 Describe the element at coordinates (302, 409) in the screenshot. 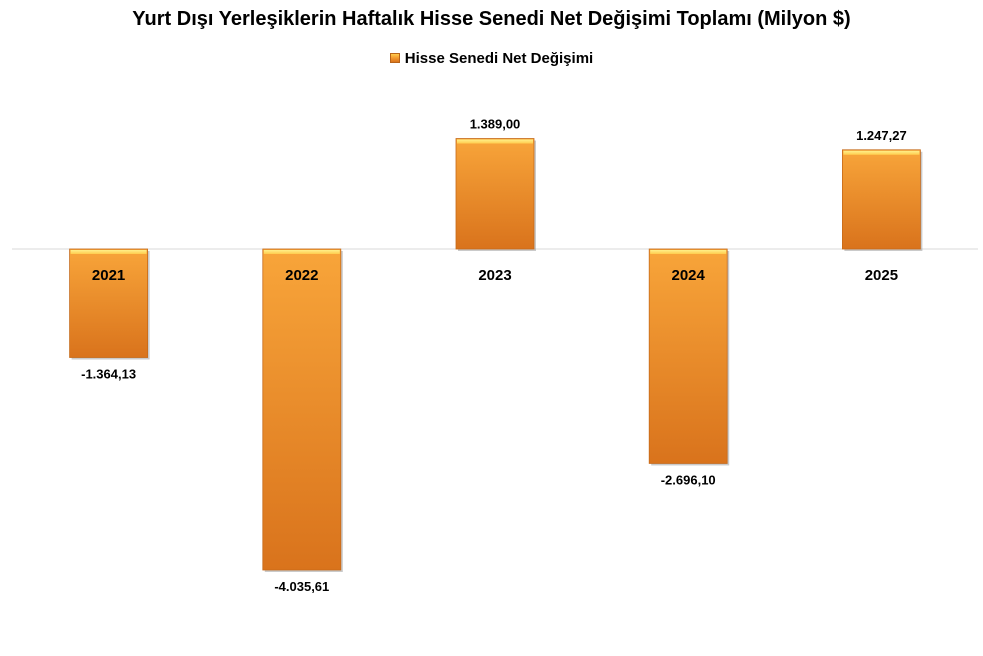

I see `bar-2022` at that location.